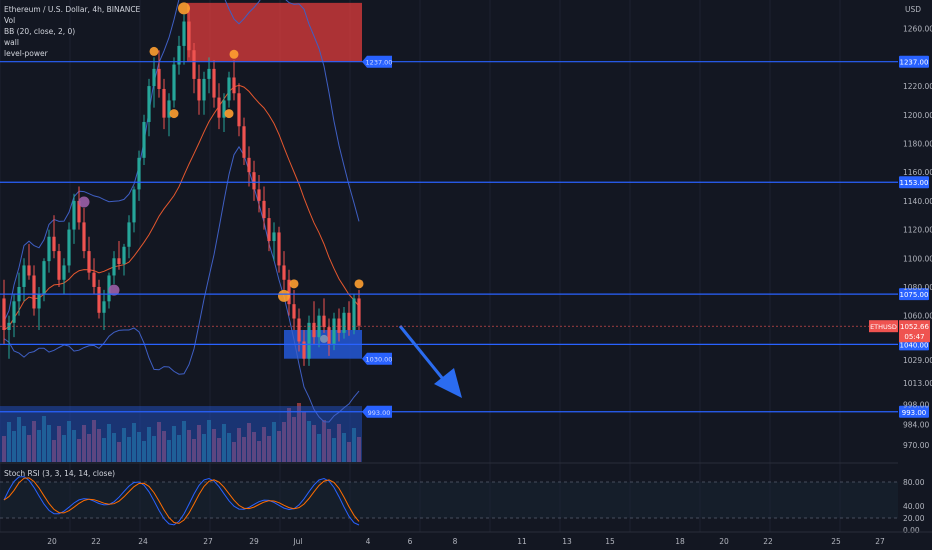  Describe the element at coordinates (914, 518) in the screenshot. I see `rsi-tick: 20.00` at that location.